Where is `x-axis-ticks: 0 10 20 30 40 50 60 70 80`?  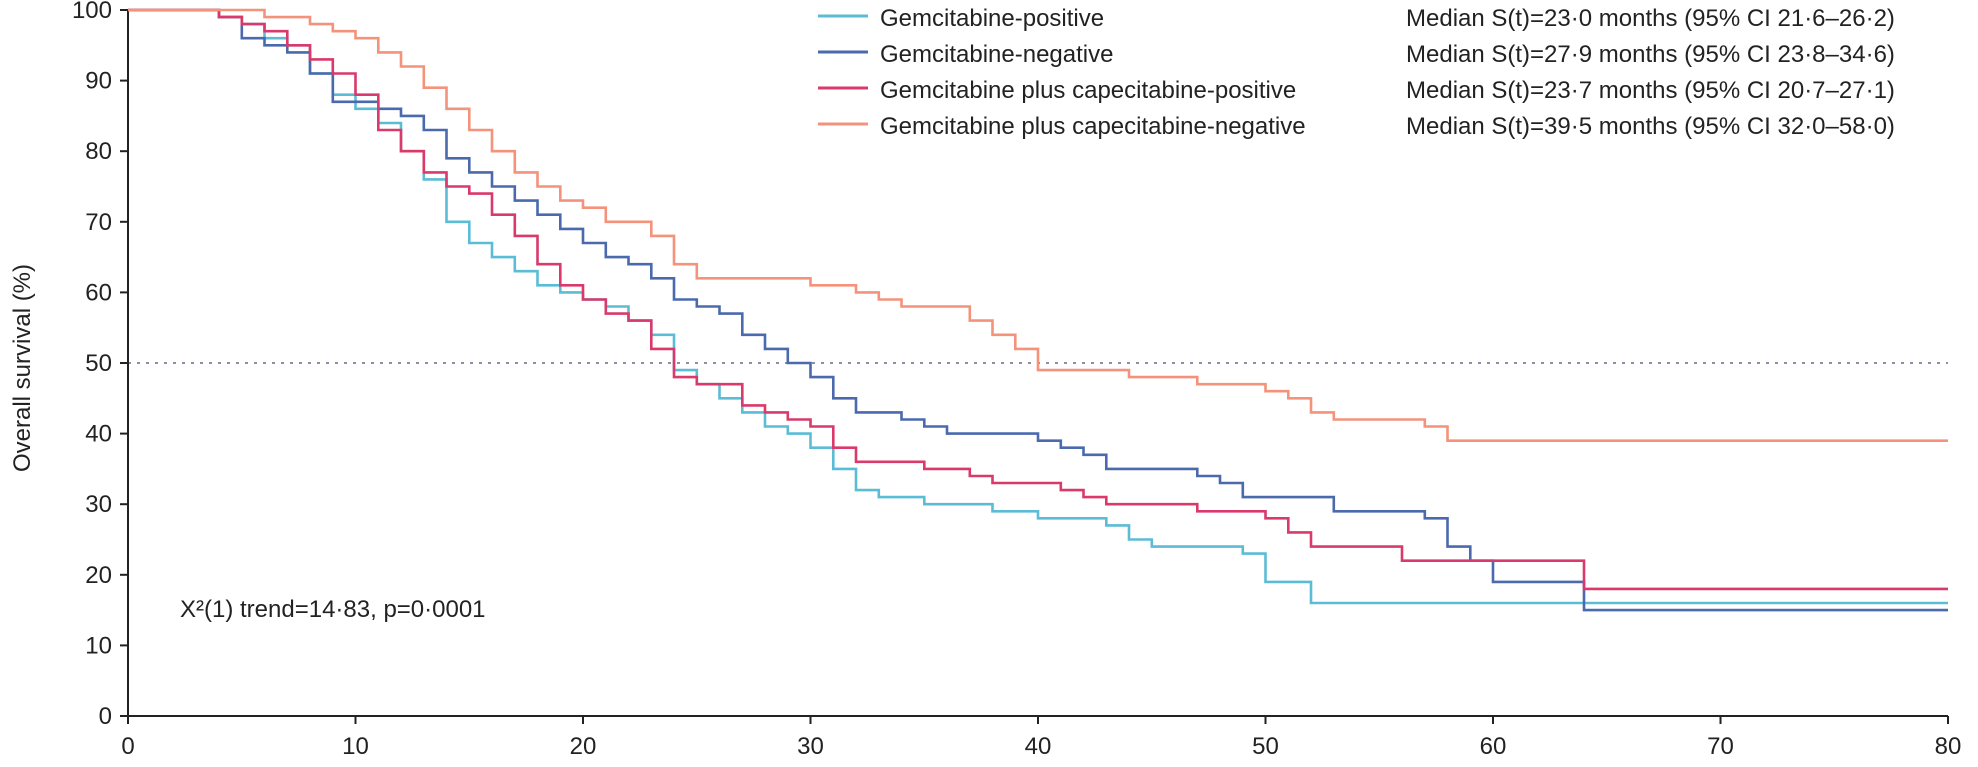 x-axis-ticks: 0 10 20 30 40 50 60 70 80 is located at coordinates (1041, 738).